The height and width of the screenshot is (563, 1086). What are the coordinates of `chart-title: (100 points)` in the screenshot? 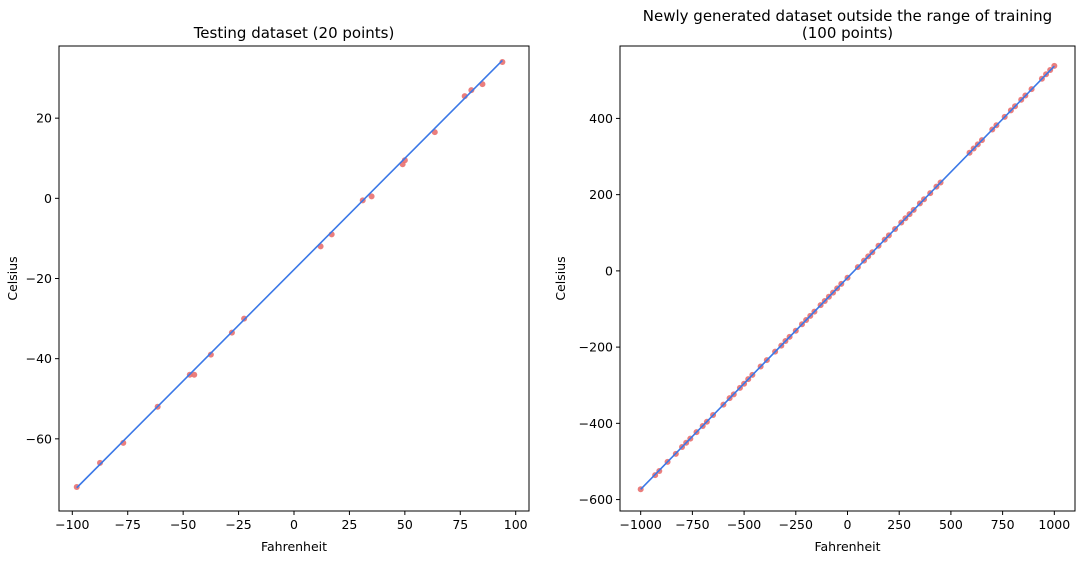 It's located at (847, 33).